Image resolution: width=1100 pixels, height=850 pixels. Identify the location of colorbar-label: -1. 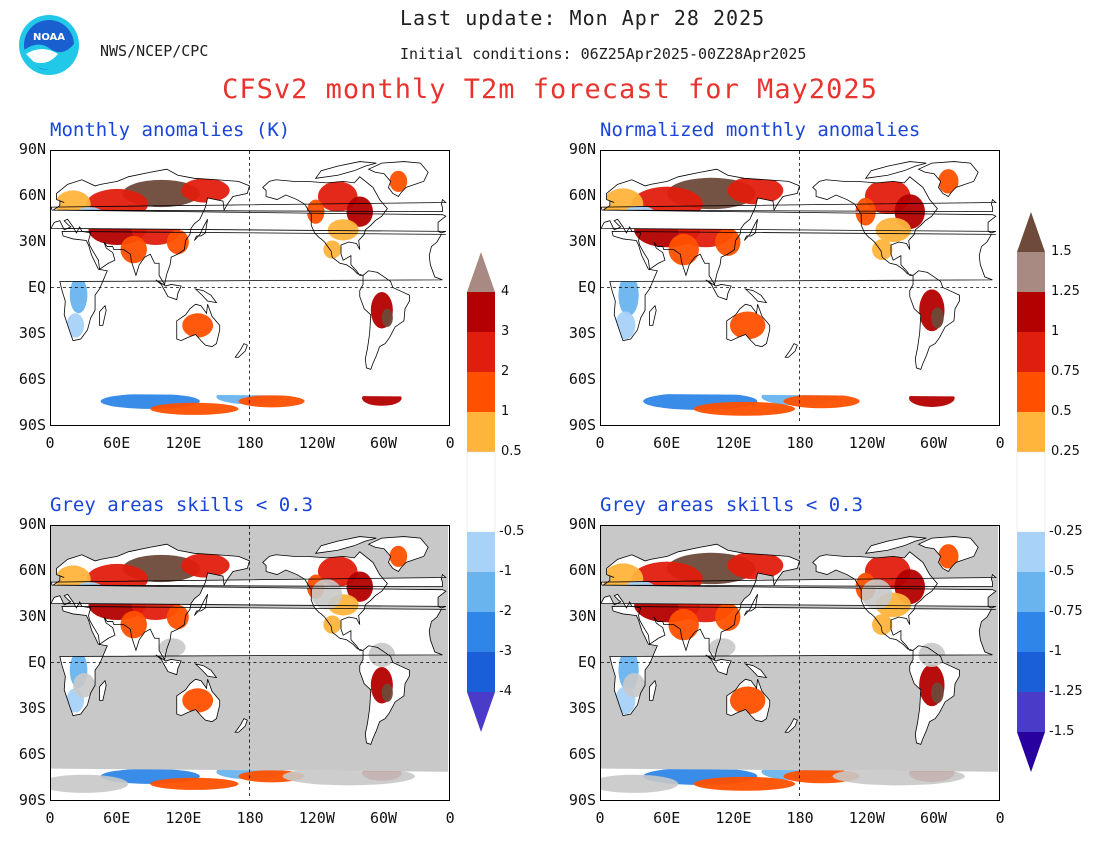
(505, 571).